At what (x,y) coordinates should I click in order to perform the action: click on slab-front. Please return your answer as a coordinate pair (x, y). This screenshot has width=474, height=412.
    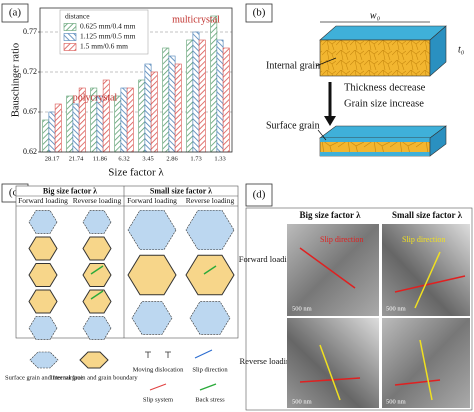
    Looking at the image, I should click on (375, 58).